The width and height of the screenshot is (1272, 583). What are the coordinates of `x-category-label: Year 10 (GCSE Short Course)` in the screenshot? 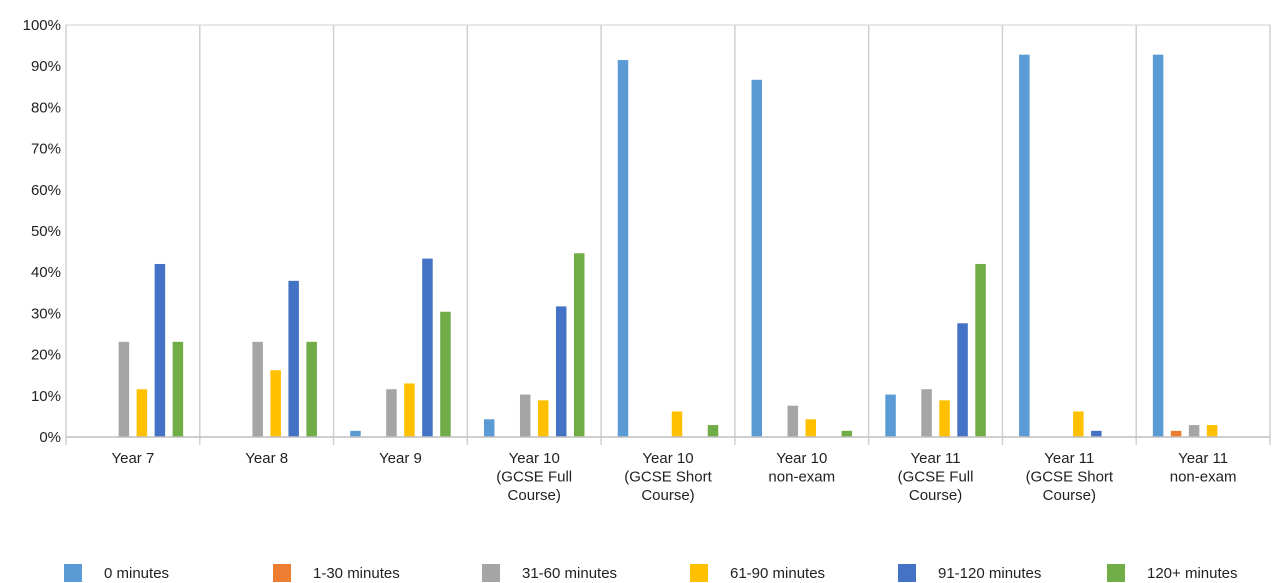 It's located at (668, 477).